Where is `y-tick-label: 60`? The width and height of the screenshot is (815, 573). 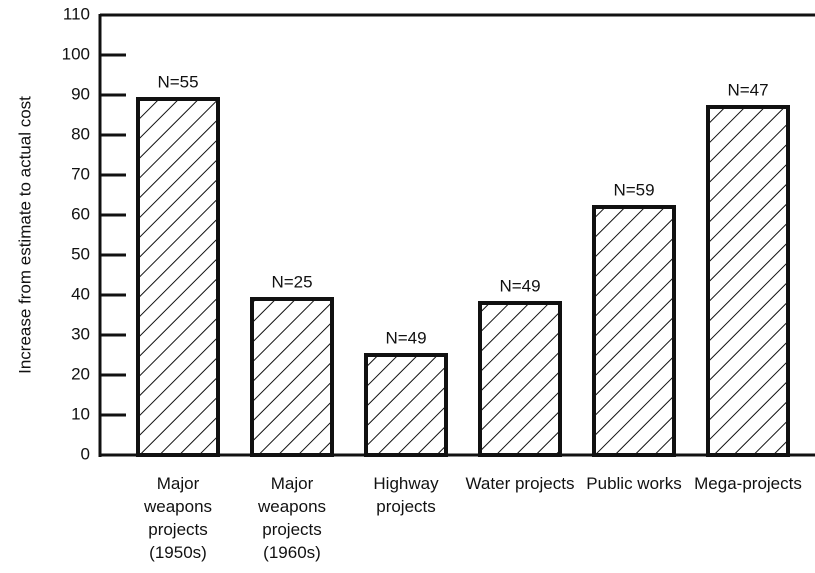 y-tick-label: 60 is located at coordinates (80, 213).